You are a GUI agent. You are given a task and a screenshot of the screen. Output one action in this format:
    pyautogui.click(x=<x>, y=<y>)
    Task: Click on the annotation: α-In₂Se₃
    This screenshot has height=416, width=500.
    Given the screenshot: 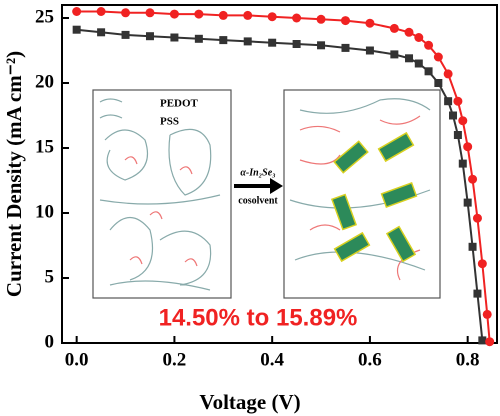 What is the action you would take?
    pyautogui.click(x=257, y=172)
    